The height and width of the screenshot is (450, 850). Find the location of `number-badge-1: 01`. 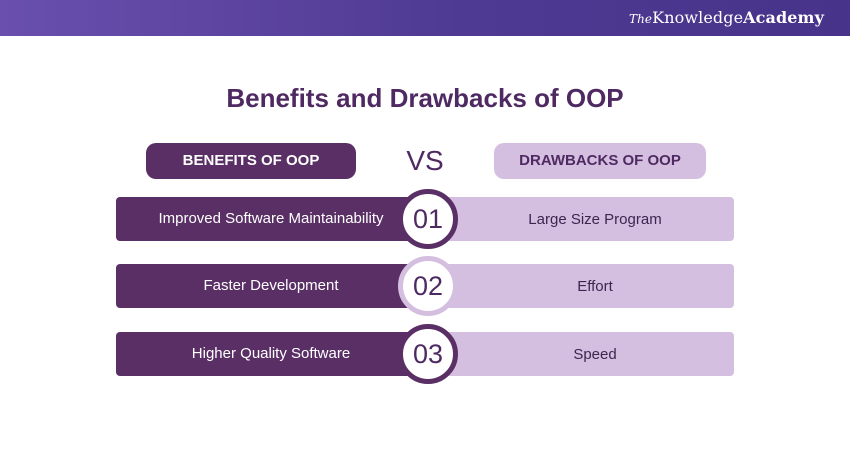

number-badge-1: 01 is located at coordinates (428, 219).